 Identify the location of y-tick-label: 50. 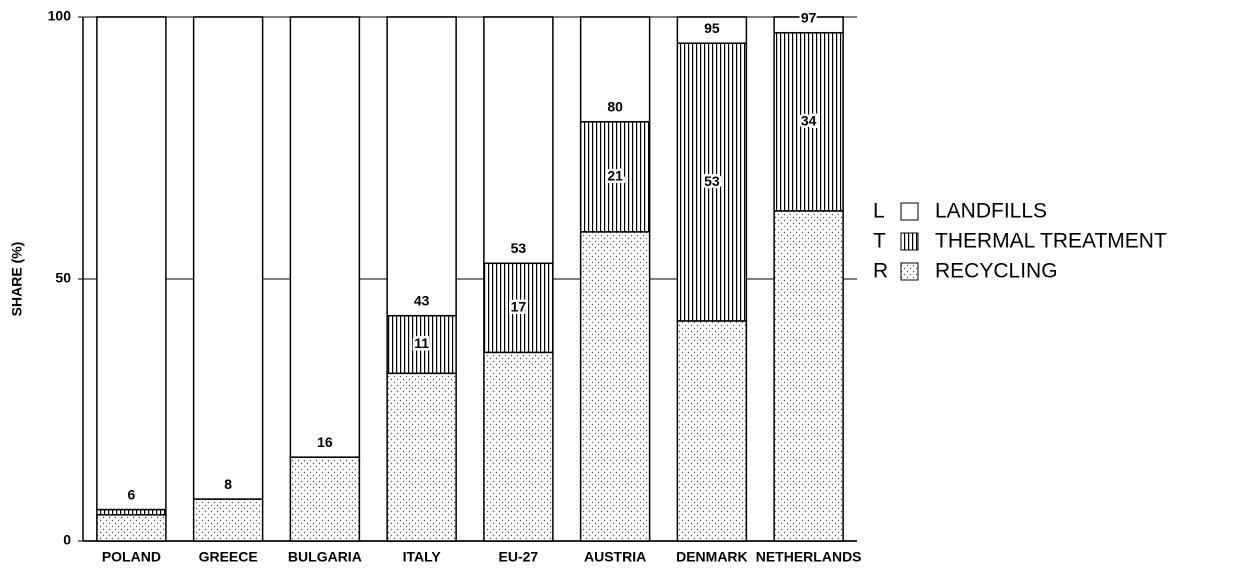
(63, 278).